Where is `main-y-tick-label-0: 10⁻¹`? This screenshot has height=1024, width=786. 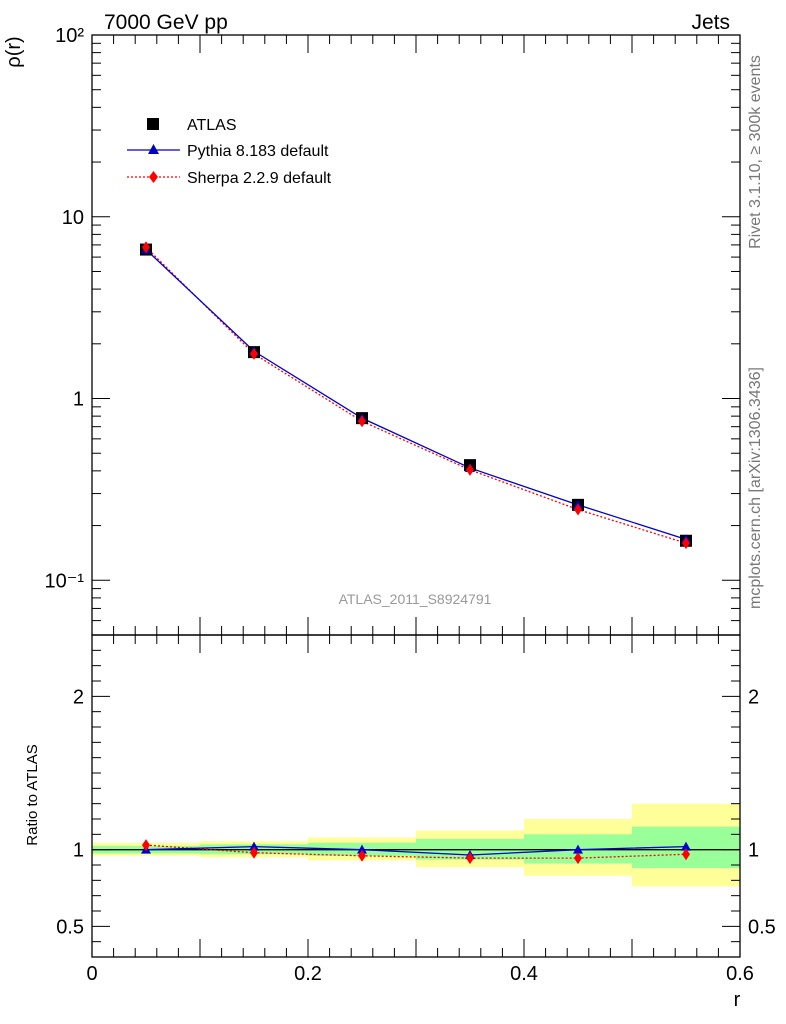 main-y-tick-label-0: 10⁻¹ is located at coordinates (65, 581).